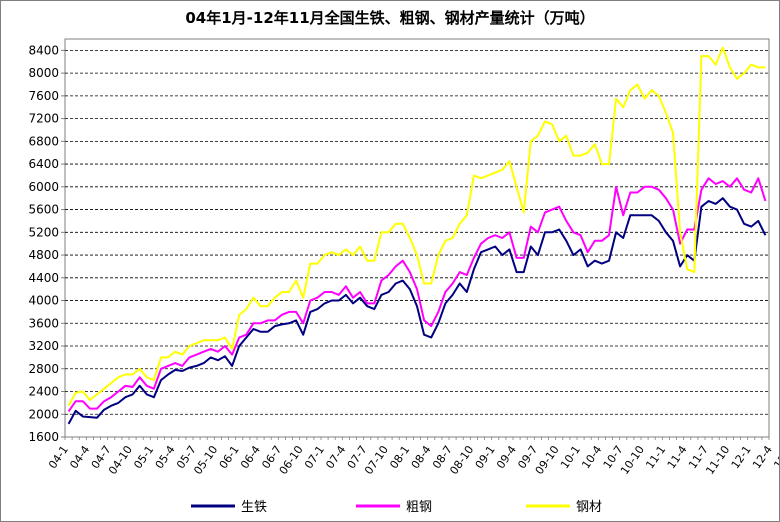 The image size is (780, 522). I want to click on y-tick-label: 3600, so click(43, 323).